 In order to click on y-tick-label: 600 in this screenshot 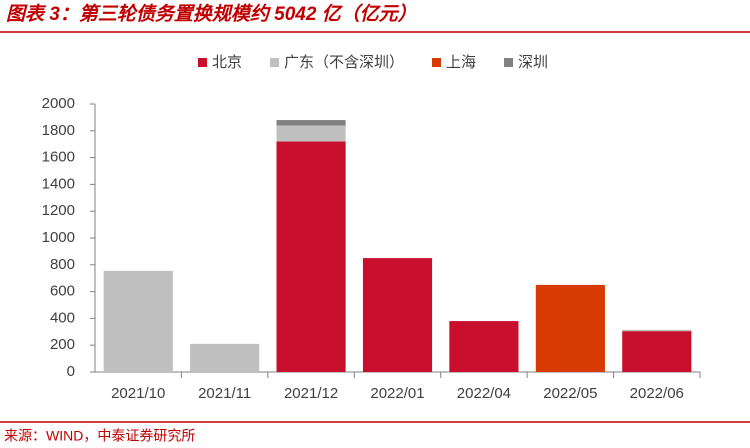, I will do `click(62, 291)`.